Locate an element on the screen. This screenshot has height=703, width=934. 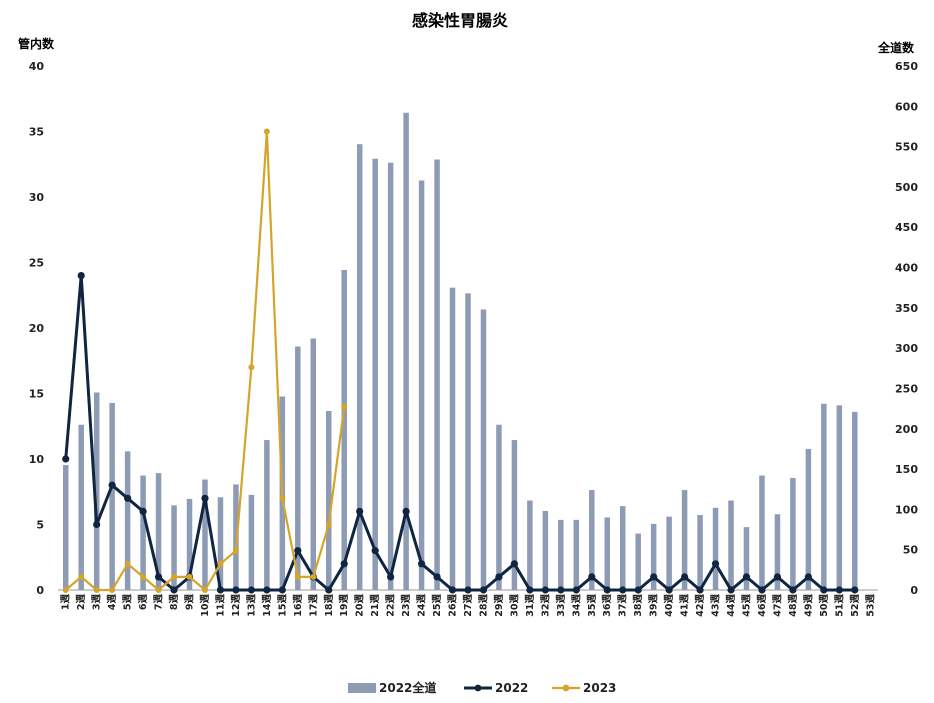
x-tick-label: 18週 is located at coordinates (329, 605).